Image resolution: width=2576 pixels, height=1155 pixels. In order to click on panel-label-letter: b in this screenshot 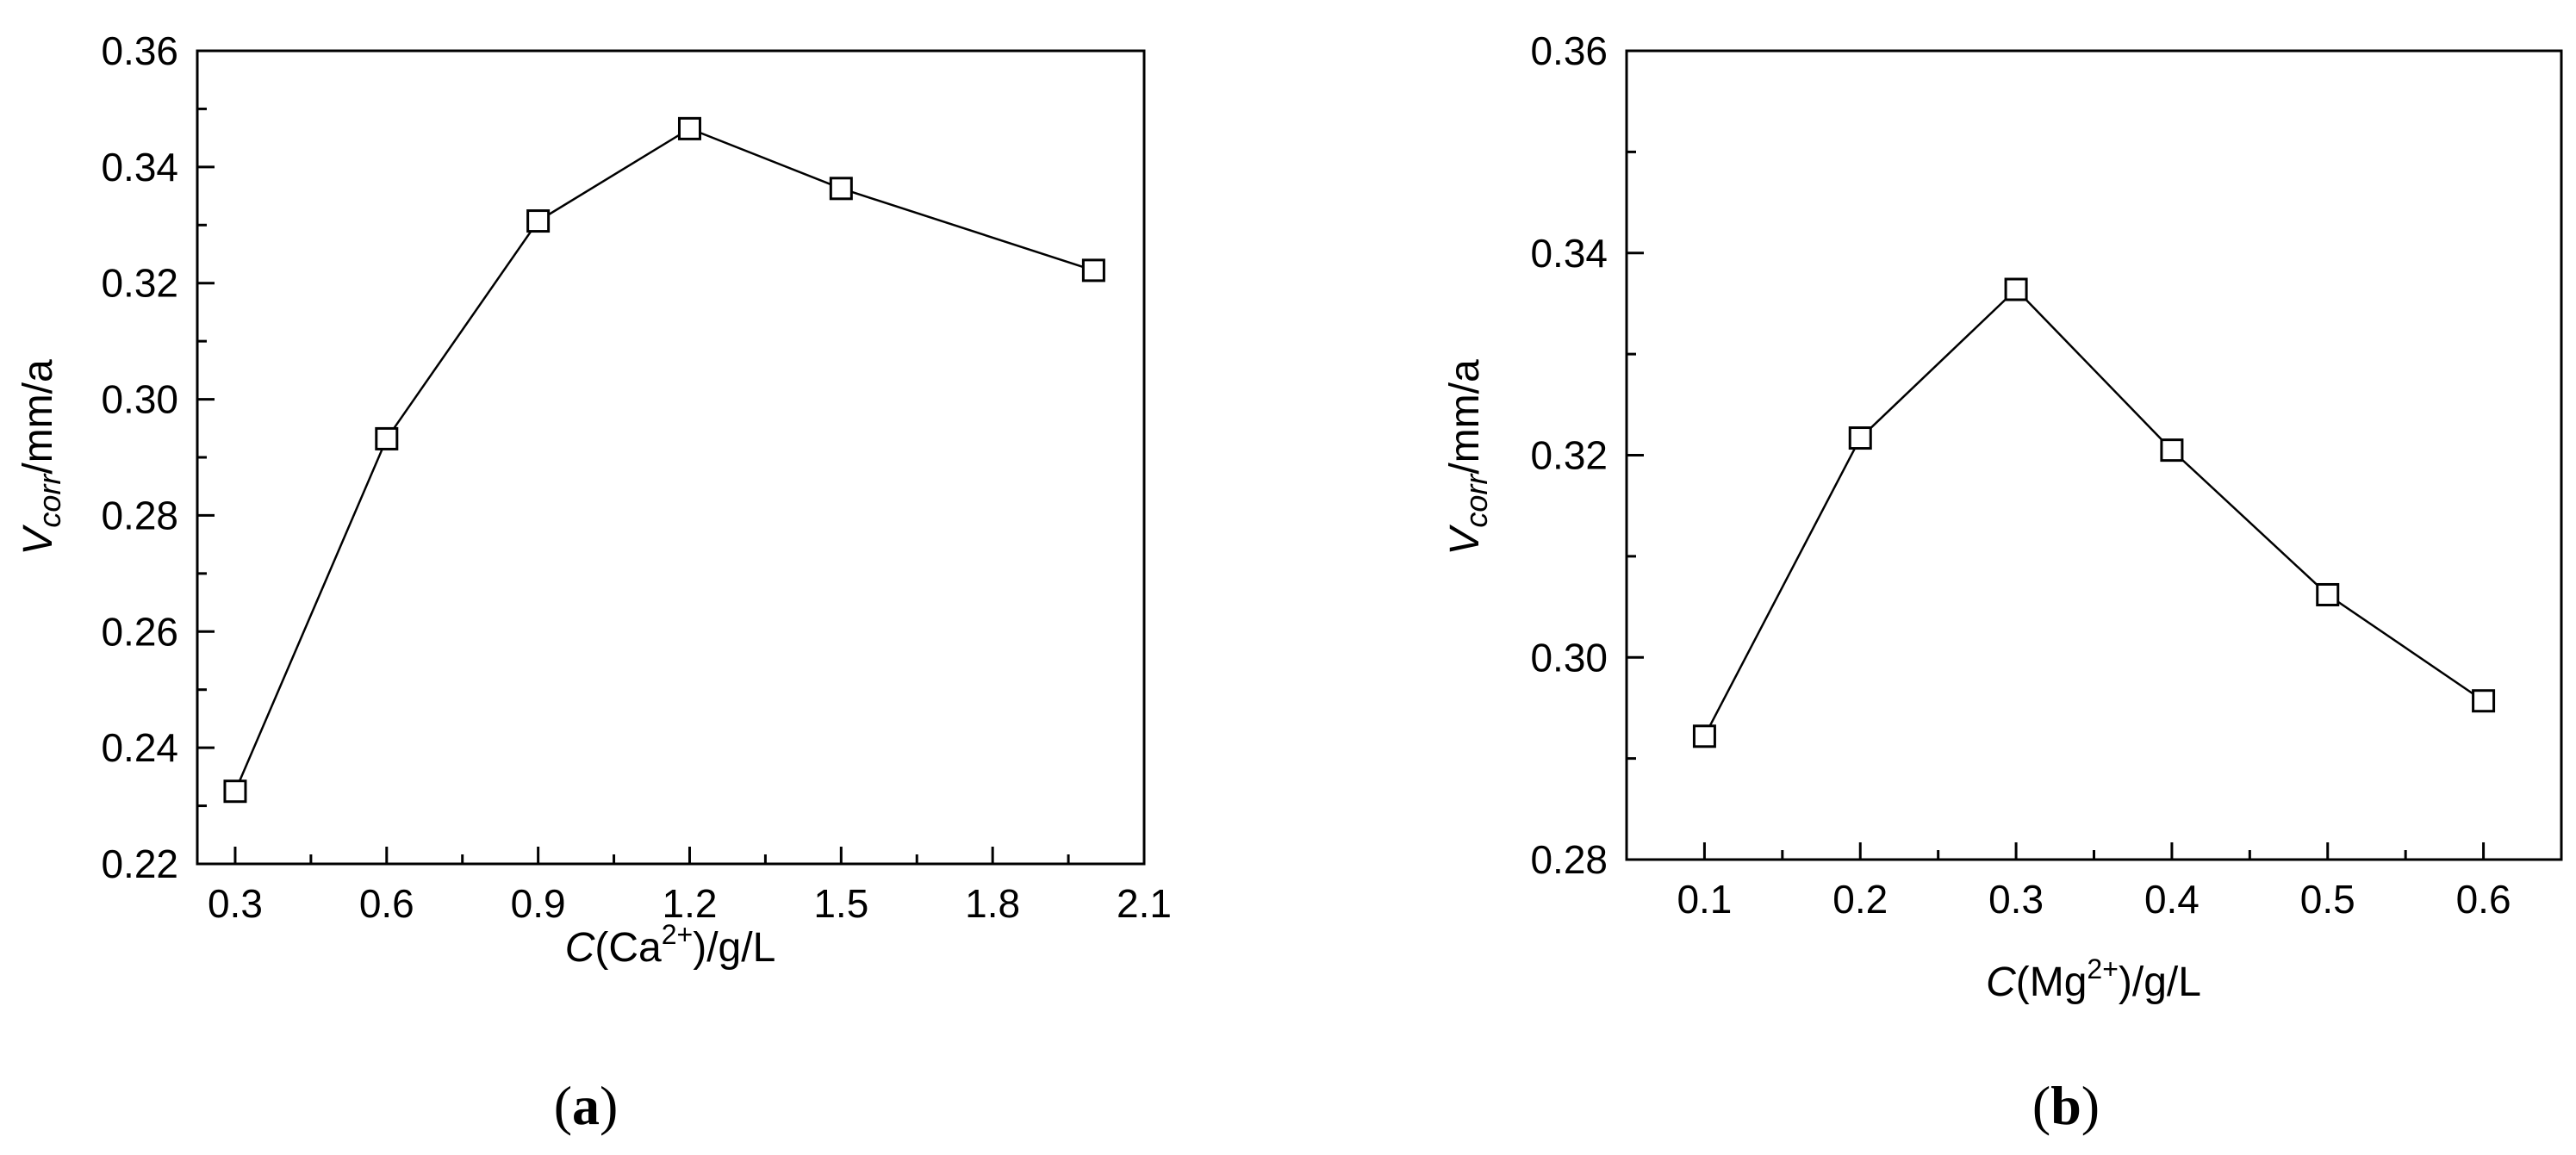, I will do `click(2066, 1105)`.